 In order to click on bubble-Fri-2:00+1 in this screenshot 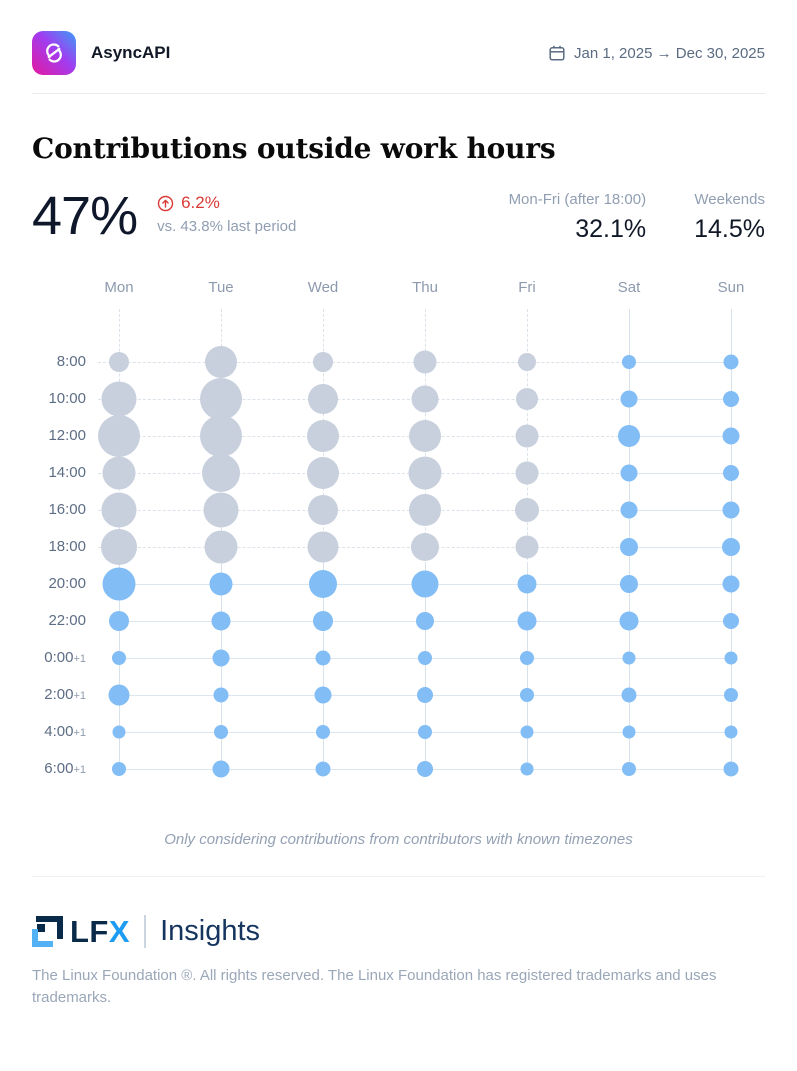, I will do `click(527, 695)`.